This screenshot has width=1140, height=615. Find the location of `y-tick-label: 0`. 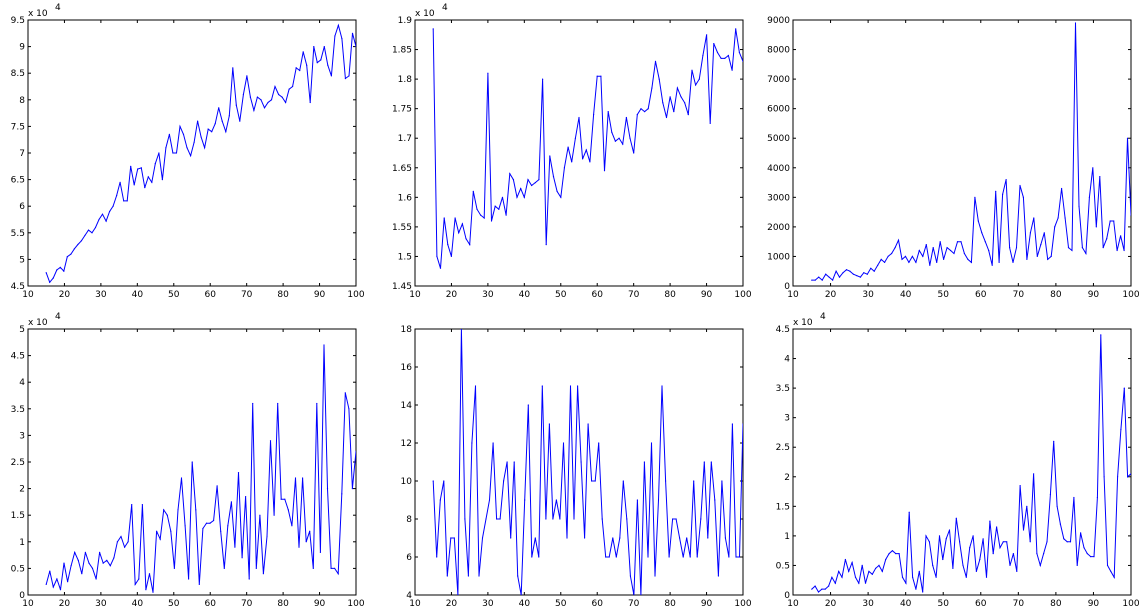

y-tick-label: 0 is located at coordinates (22, 596).